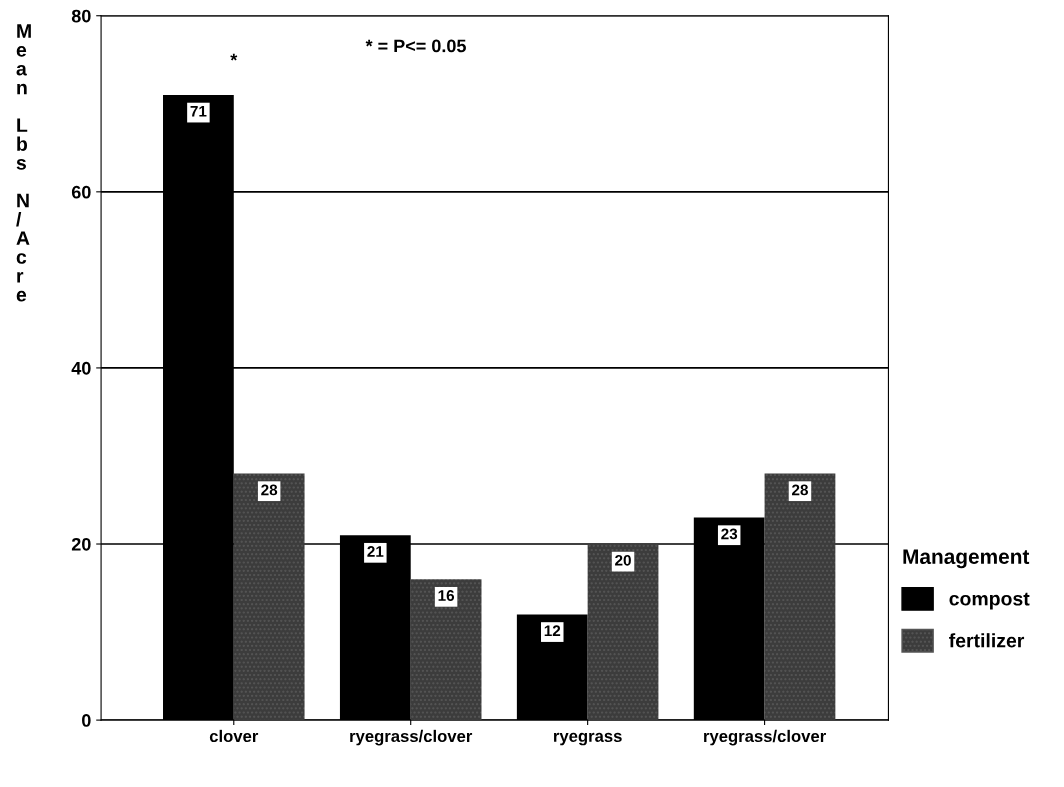 The height and width of the screenshot is (787, 1064). What do you see at coordinates (987, 640) in the screenshot?
I see `legend-label: fertilizer` at bounding box center [987, 640].